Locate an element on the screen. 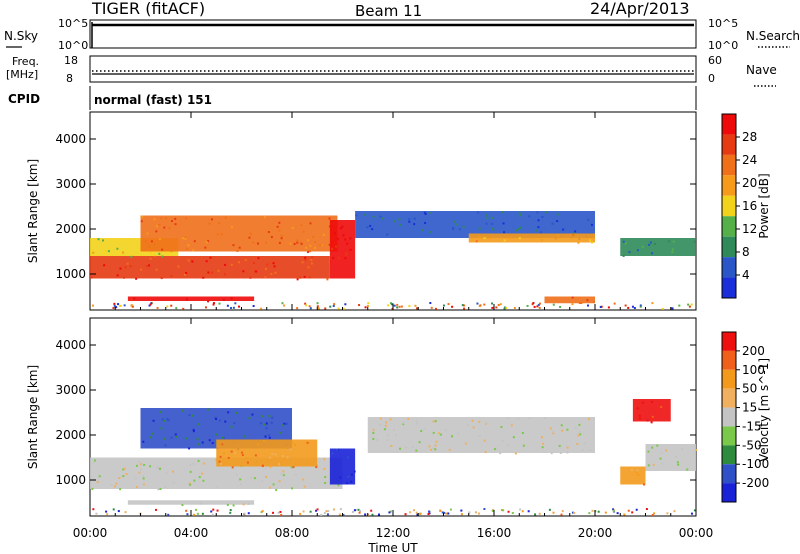 The height and width of the screenshot is (554, 800). velocity-echo-band is located at coordinates (481, 435).